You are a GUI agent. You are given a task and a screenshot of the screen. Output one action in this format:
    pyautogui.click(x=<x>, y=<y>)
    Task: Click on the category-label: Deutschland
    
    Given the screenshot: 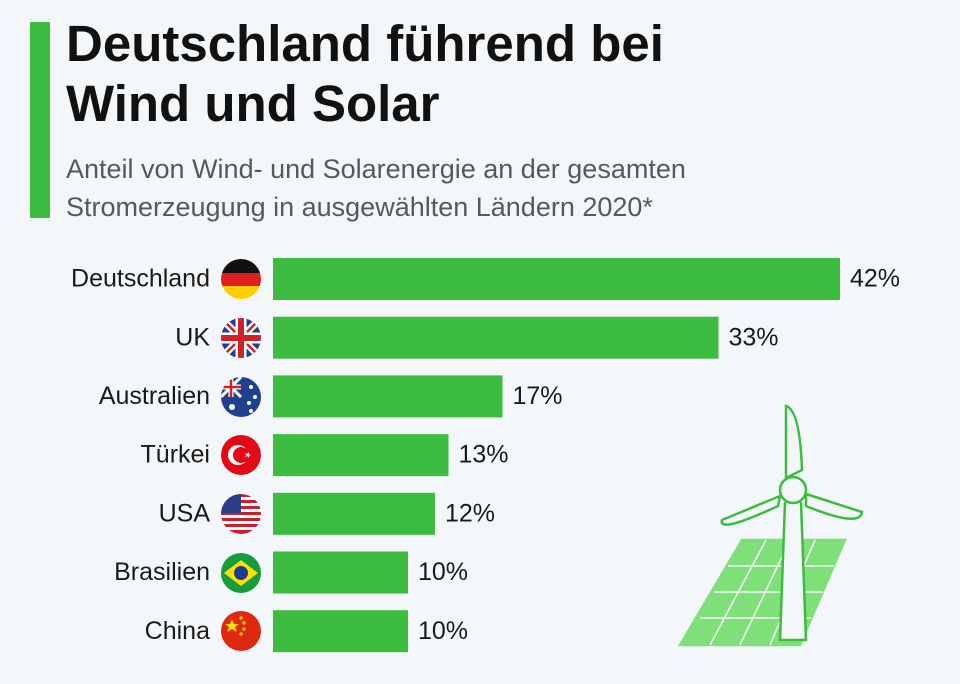 What is the action you would take?
    pyautogui.click(x=140, y=279)
    